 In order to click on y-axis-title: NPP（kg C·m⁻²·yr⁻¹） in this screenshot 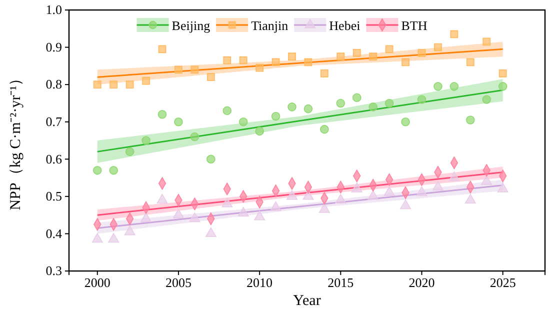, I will do `click(16, 140)`.